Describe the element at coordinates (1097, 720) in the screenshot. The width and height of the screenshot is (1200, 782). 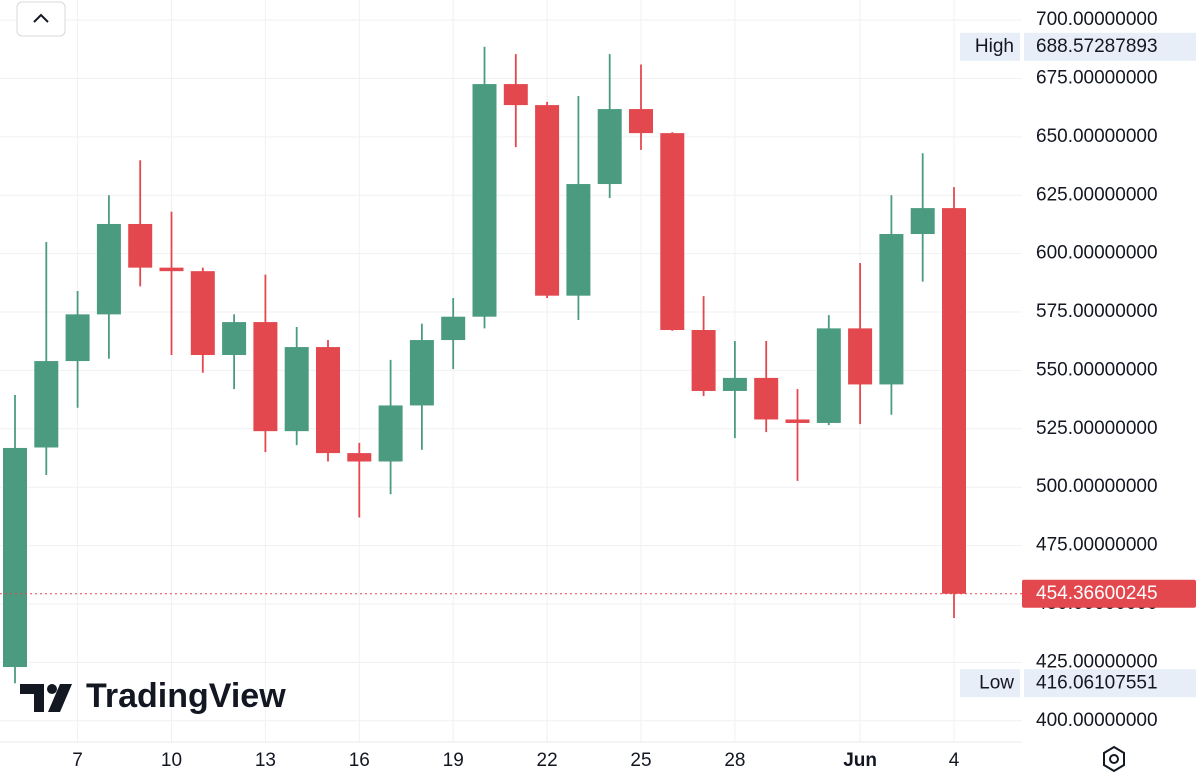
I see `y-tick-label: 400.00000000` at that location.